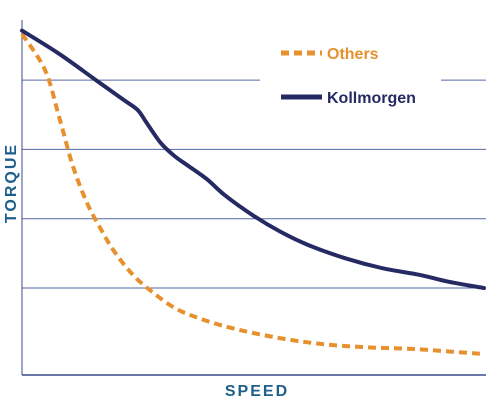  I want to click on legend: Others Kollmorgen, so click(350, 75).